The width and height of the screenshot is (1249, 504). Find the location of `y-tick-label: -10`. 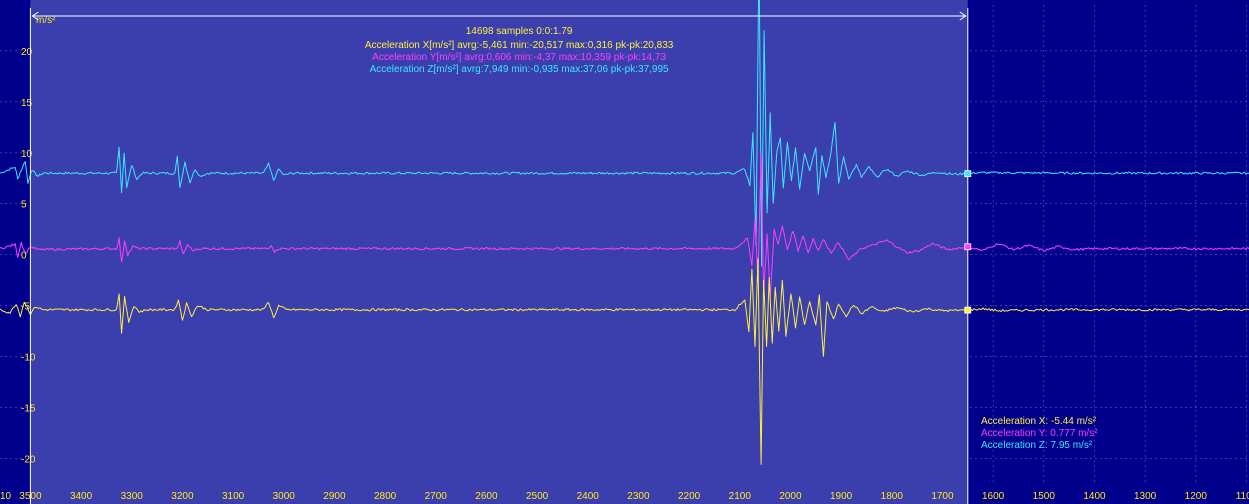

y-tick-label: -10 is located at coordinates (28, 358).